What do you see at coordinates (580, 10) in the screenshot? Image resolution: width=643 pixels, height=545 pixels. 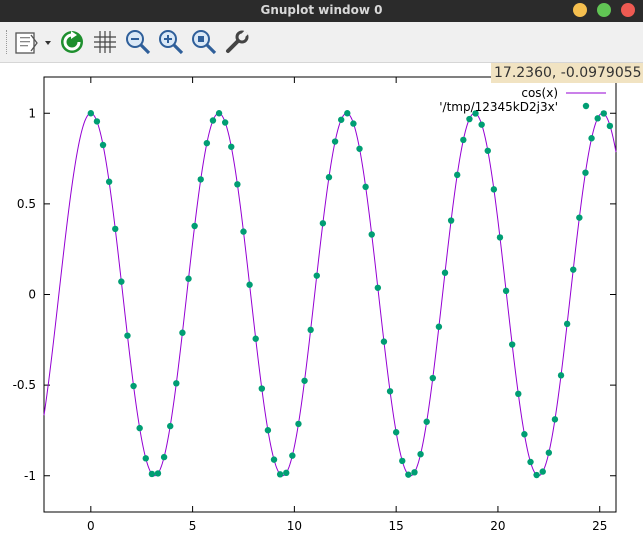 I see `minimize-button` at bounding box center [580, 10].